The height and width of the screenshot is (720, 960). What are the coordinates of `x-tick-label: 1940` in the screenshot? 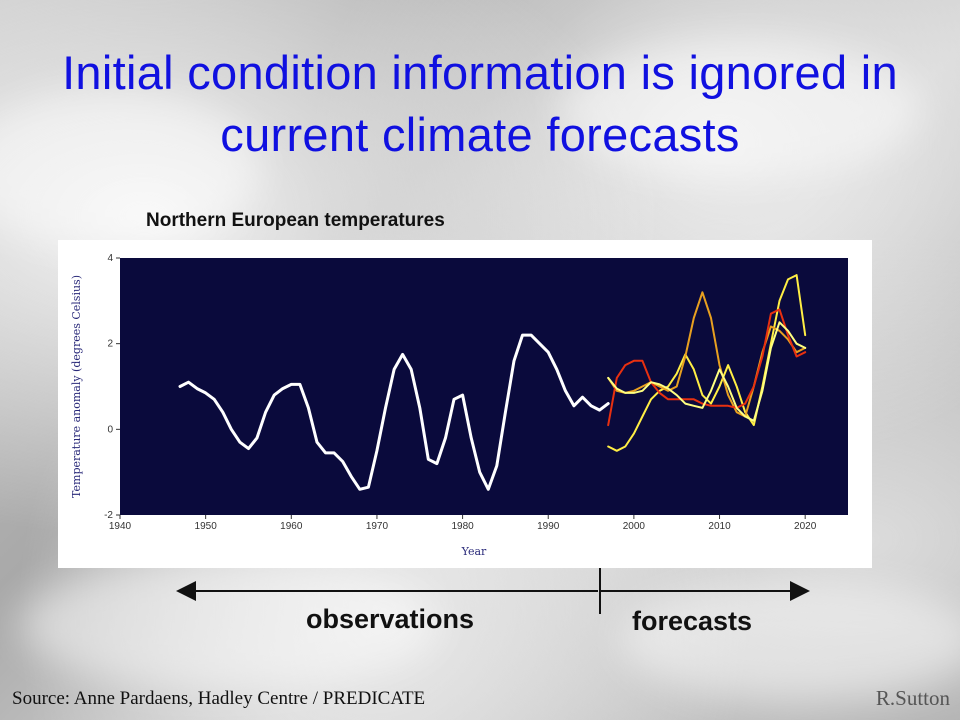 It's located at (120, 526).